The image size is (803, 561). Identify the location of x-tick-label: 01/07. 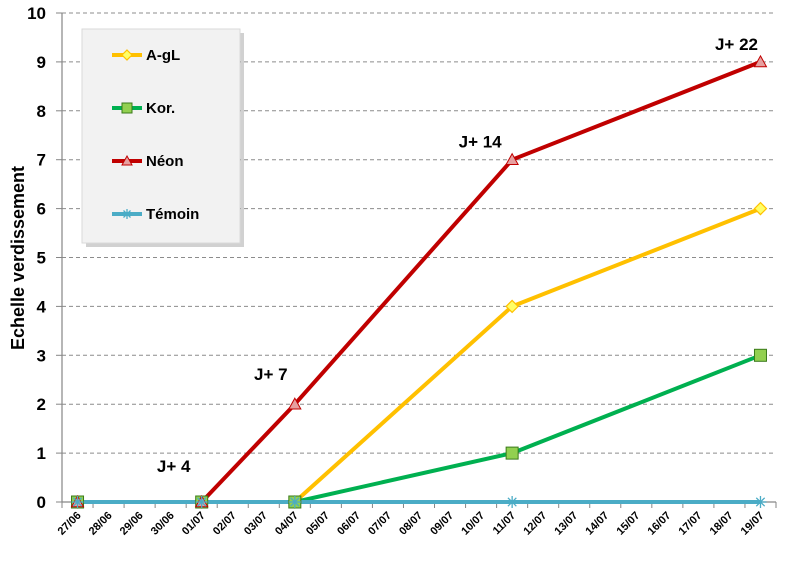
(194, 524).